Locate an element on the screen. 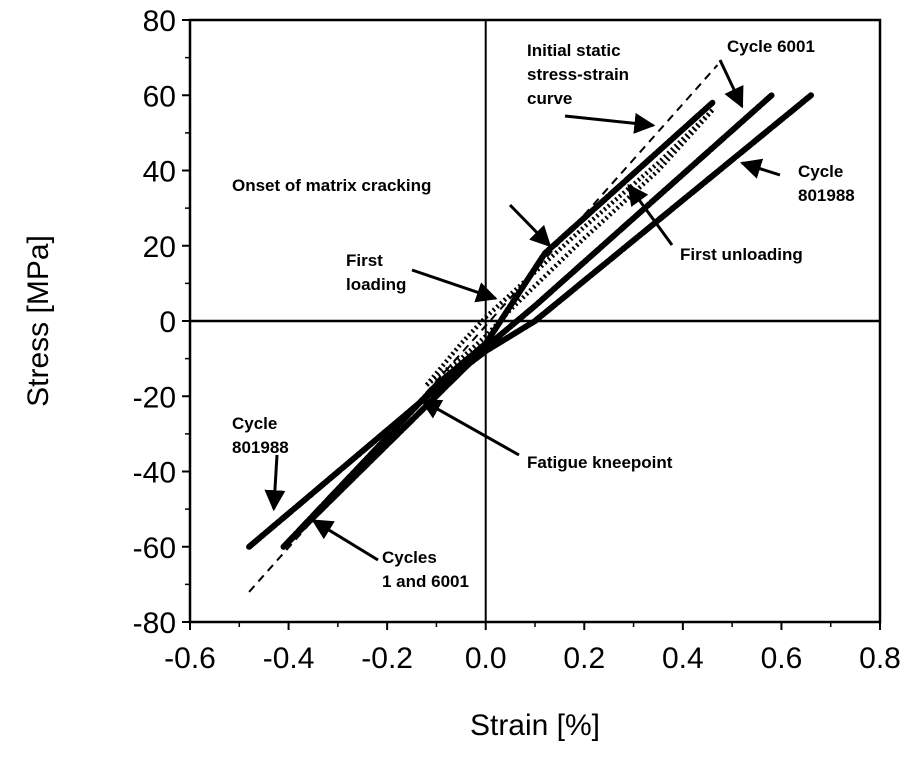 The width and height of the screenshot is (917, 758). y-tick-label: 20 is located at coordinates (159, 247).